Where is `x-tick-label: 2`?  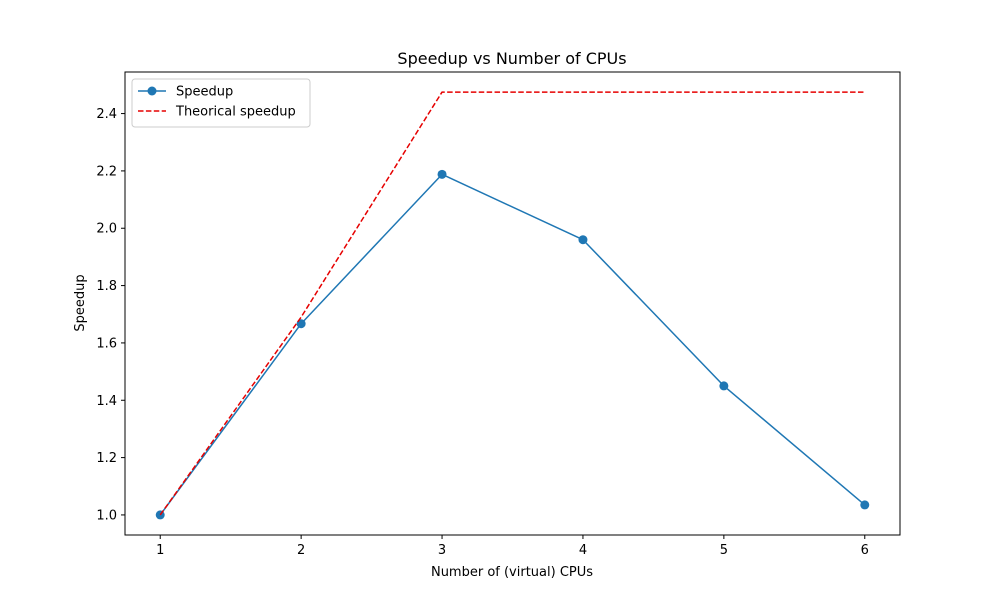
x-tick-label: 2 is located at coordinates (301, 550).